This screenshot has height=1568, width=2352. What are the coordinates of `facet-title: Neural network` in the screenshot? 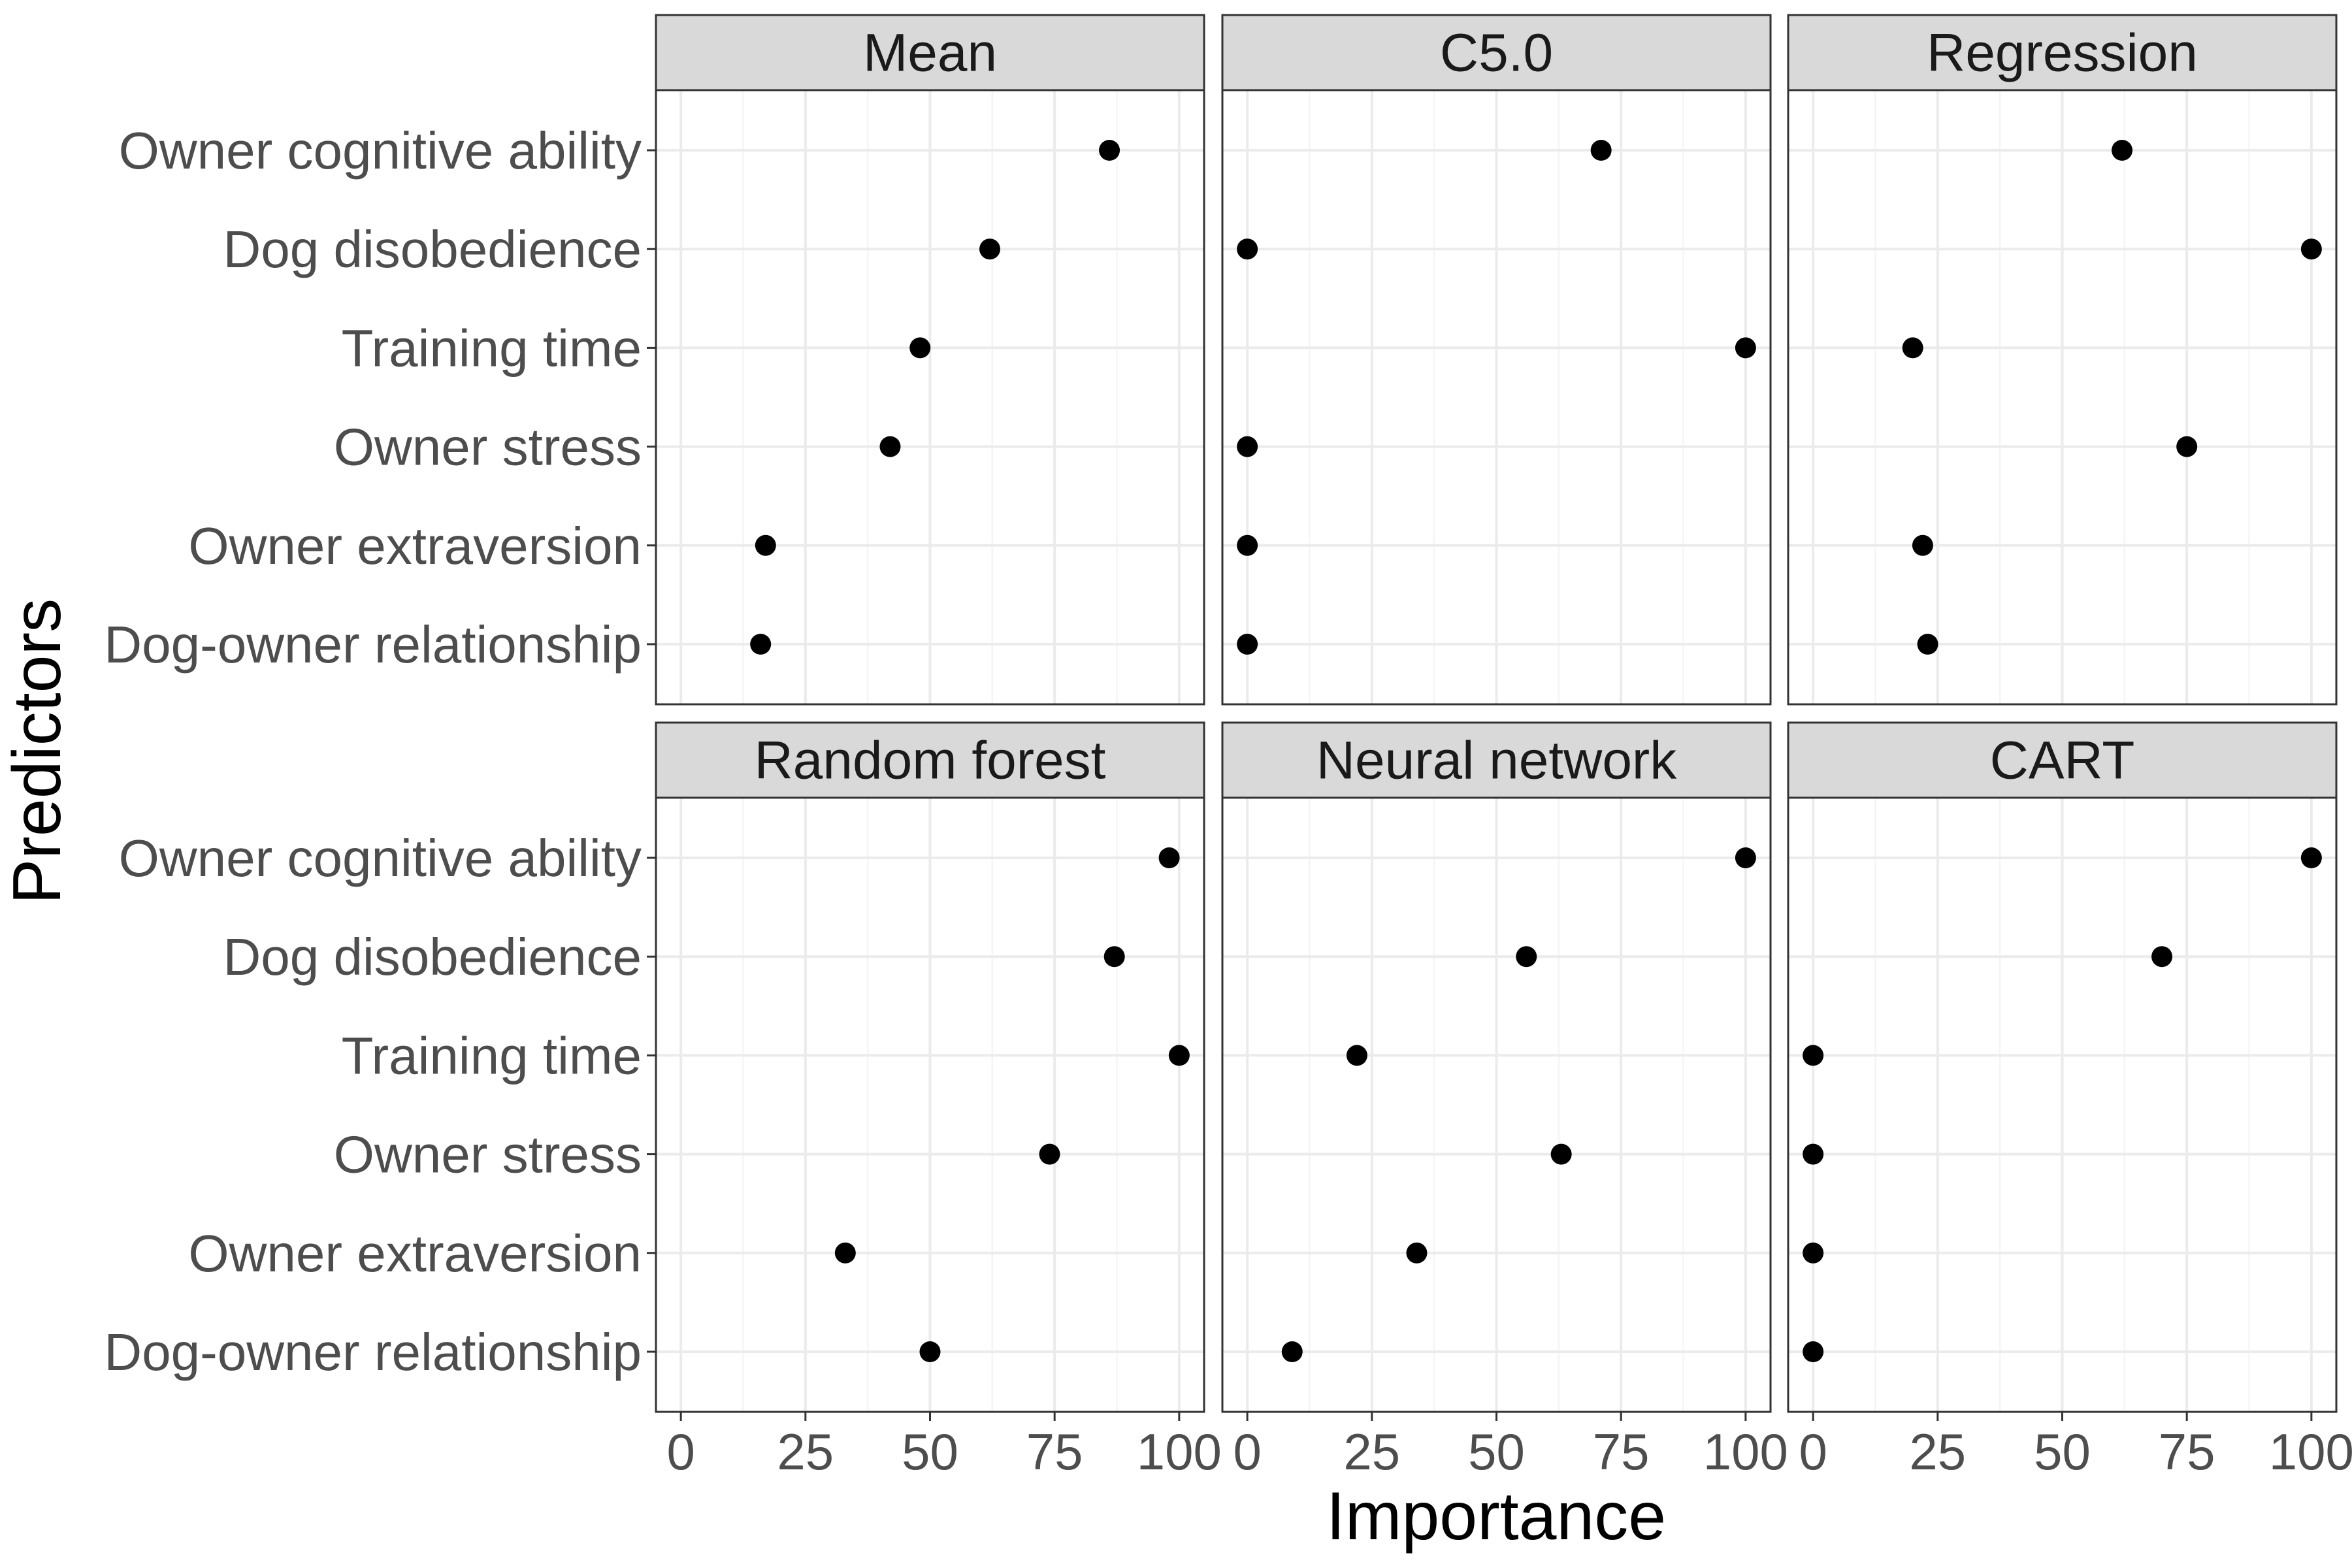 It's located at (1496, 761).